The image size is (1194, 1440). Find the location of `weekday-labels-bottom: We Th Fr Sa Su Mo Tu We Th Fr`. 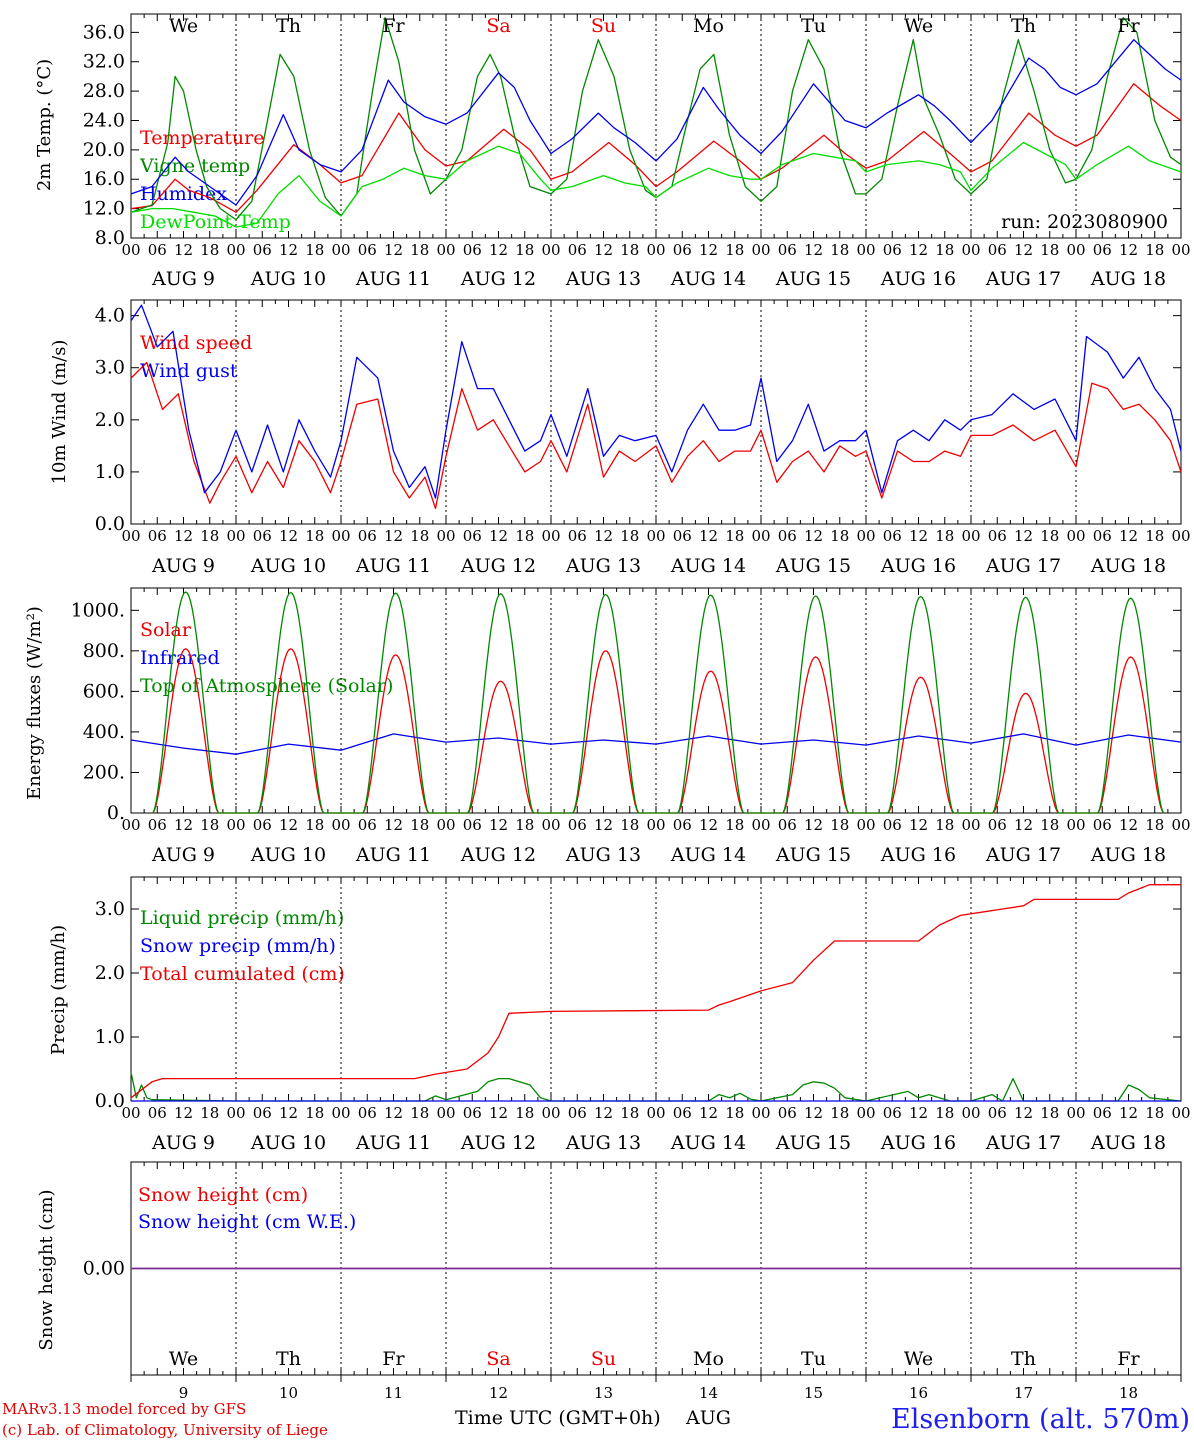

weekday-labels-bottom: We Th Fr Sa Su Mo Tu We Th Fr is located at coordinates (655, 1359).